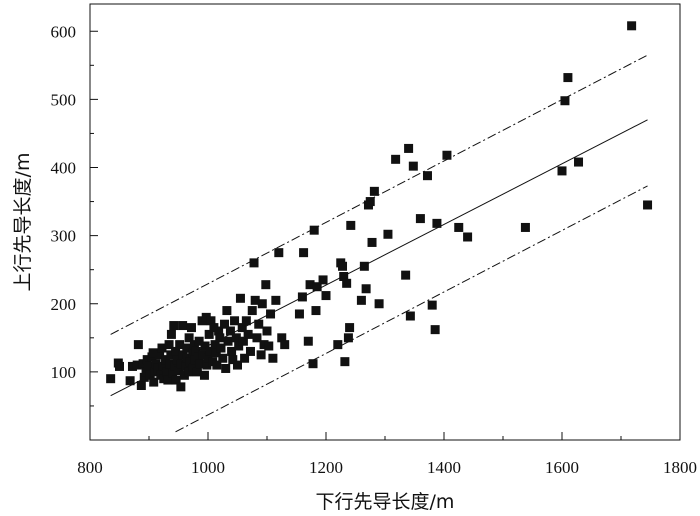 The image size is (700, 516). Describe the element at coordinates (64, 372) in the screenshot. I see `y-tick-label: 100` at that location.